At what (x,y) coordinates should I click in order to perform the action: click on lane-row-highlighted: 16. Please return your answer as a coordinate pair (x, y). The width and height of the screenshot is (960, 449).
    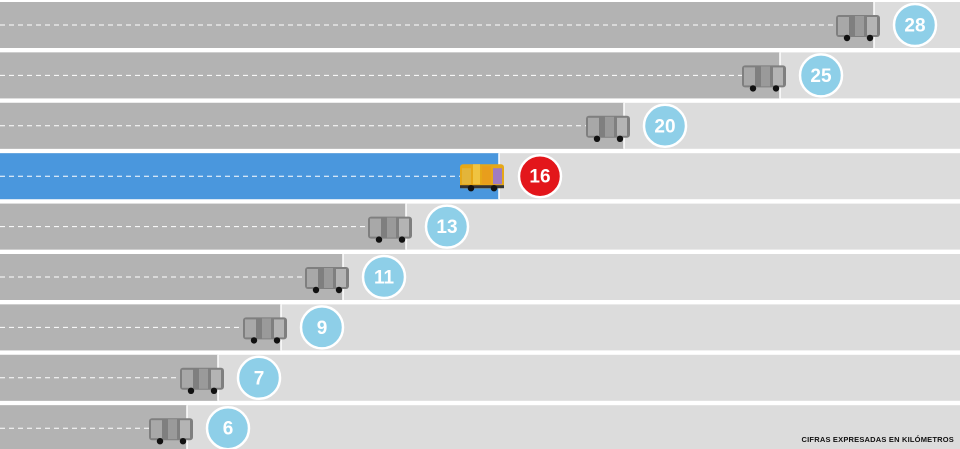
    Looking at the image, I should click on (480, 176).